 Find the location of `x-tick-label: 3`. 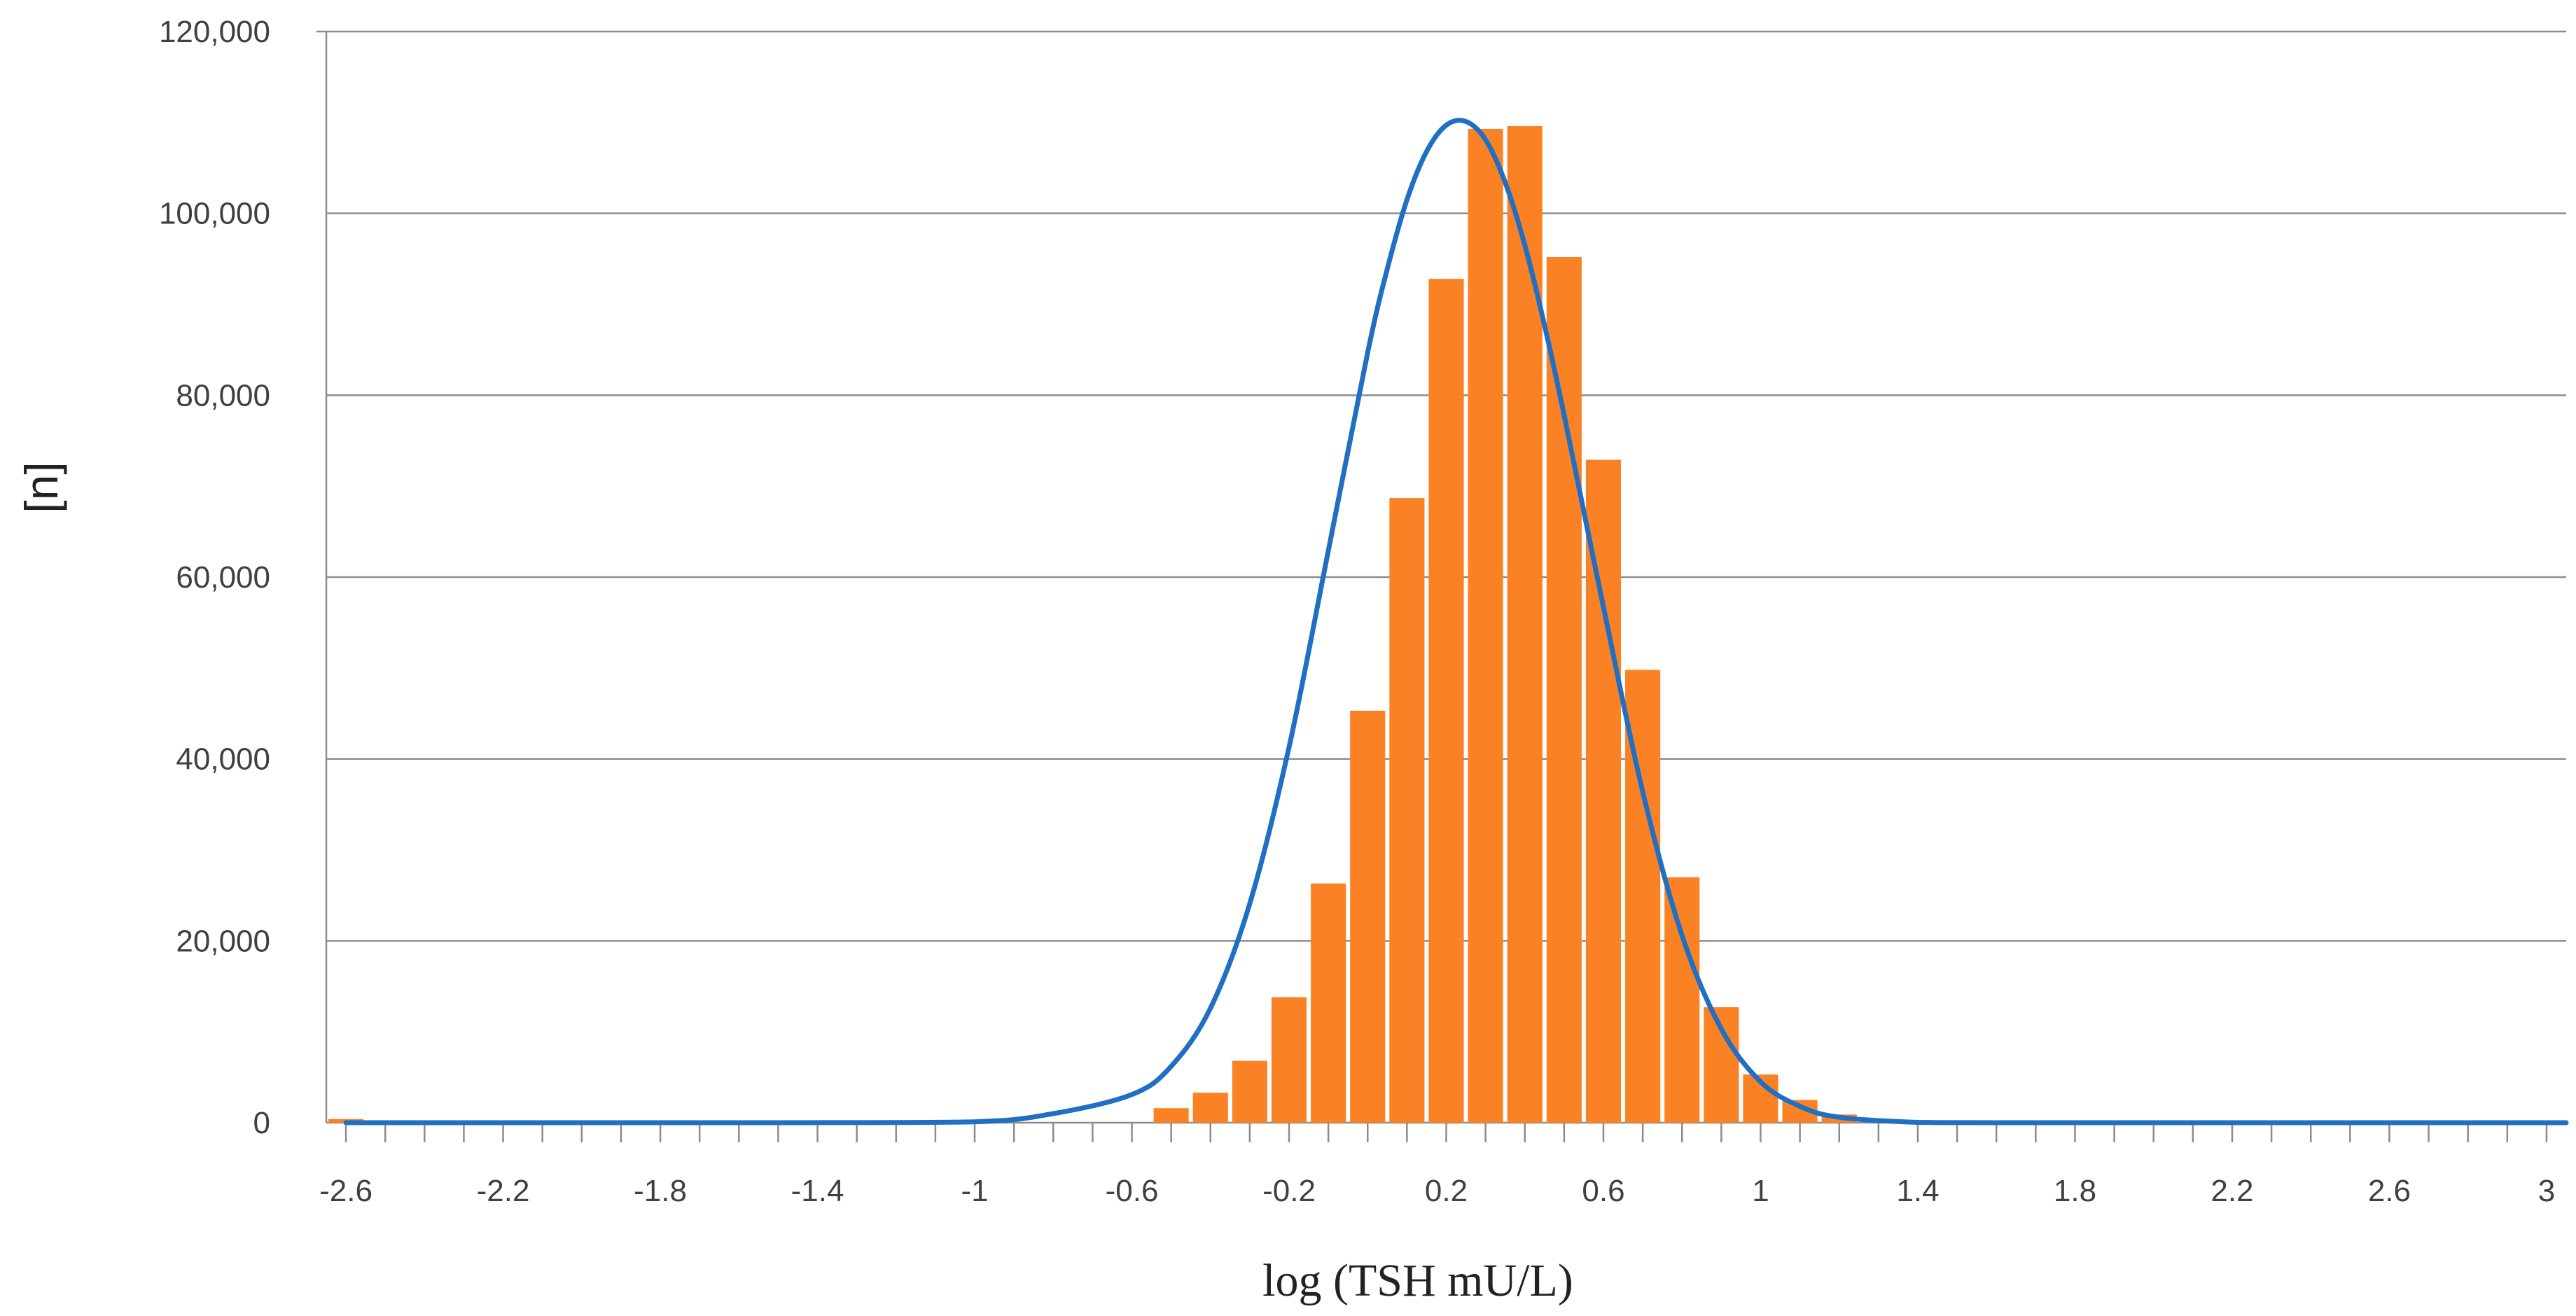

x-tick-label: 3 is located at coordinates (2546, 1191).